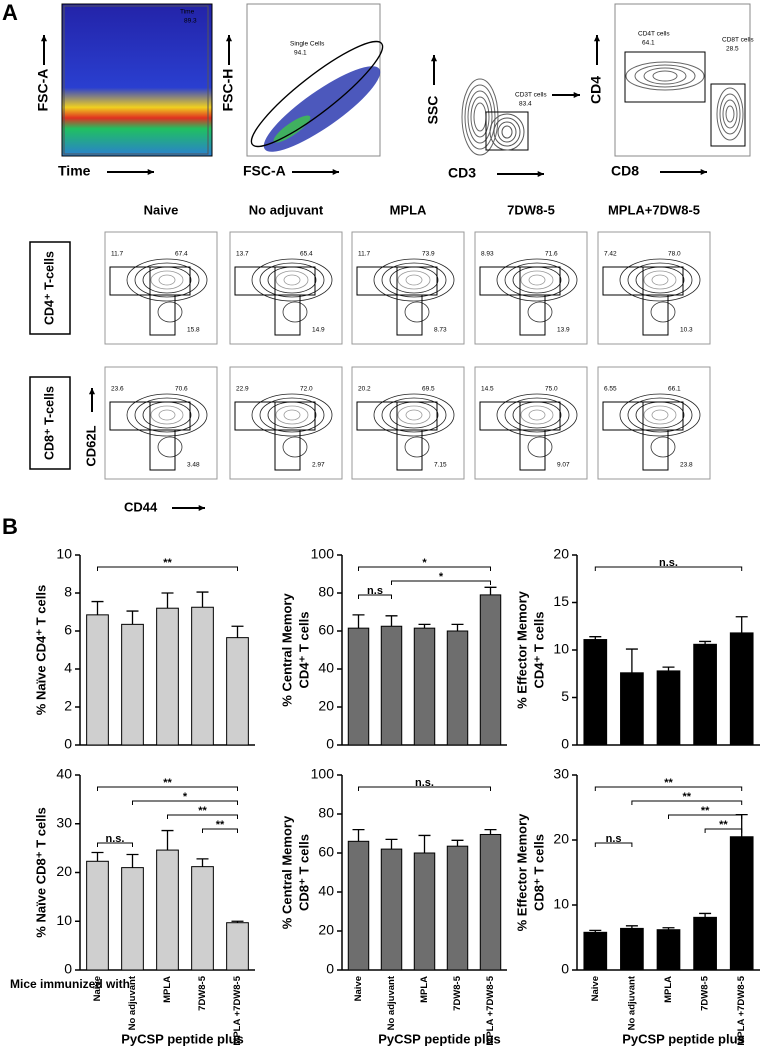 This screenshot has width=775, height=1050. Describe the element at coordinates (242, 389) in the screenshot. I see `gate-value: 22.9` at that location.